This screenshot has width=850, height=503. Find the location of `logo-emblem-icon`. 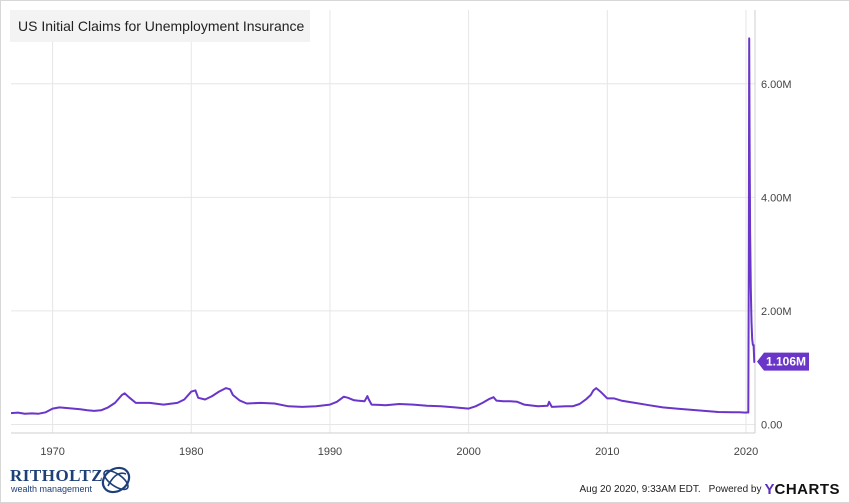

logo-emblem-icon is located at coordinates (116, 480).